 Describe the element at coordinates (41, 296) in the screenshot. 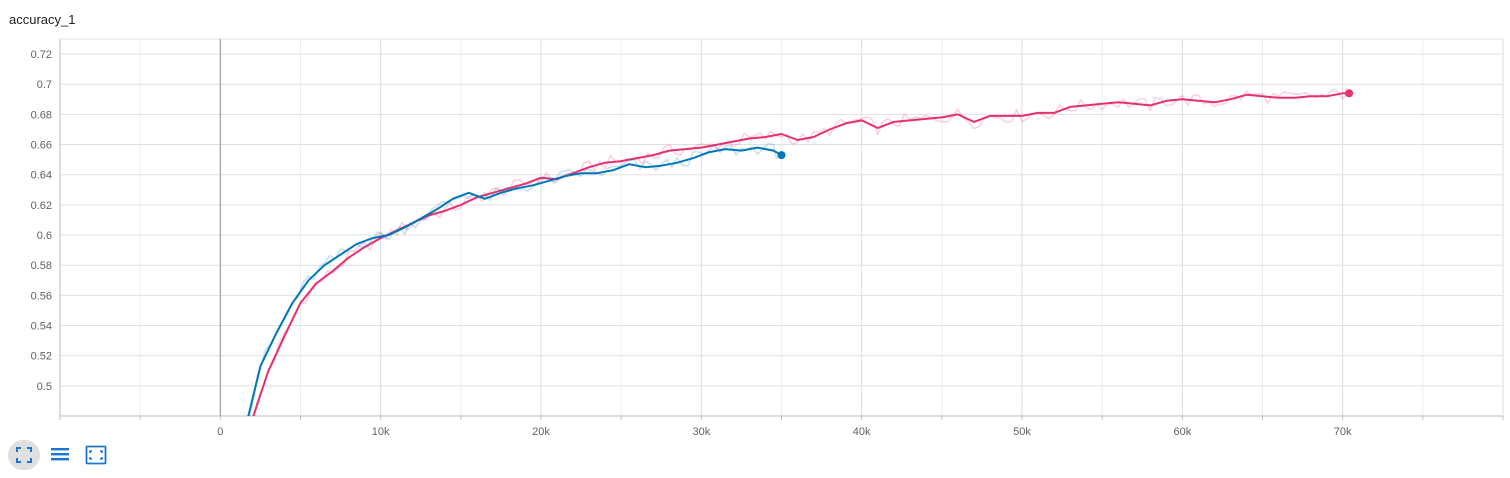

I see `y-tick-label: 0.56` at that location.